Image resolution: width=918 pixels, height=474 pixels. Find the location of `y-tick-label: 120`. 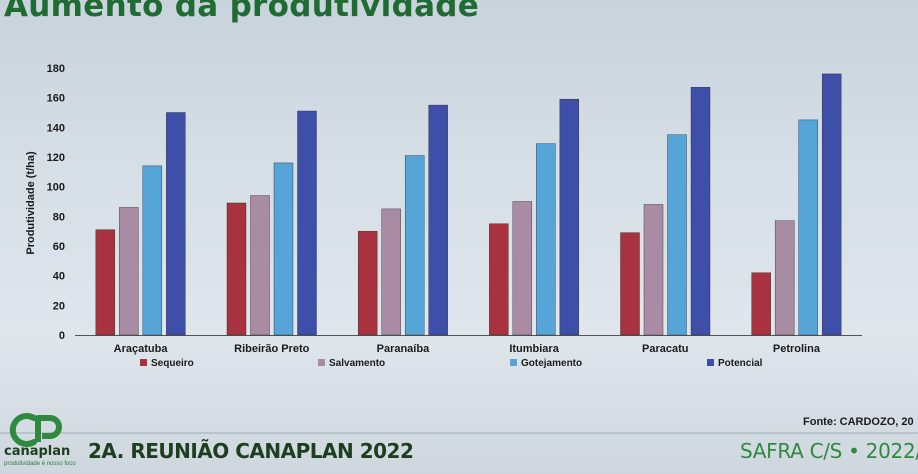

y-tick-label: 120 is located at coordinates (56, 158).